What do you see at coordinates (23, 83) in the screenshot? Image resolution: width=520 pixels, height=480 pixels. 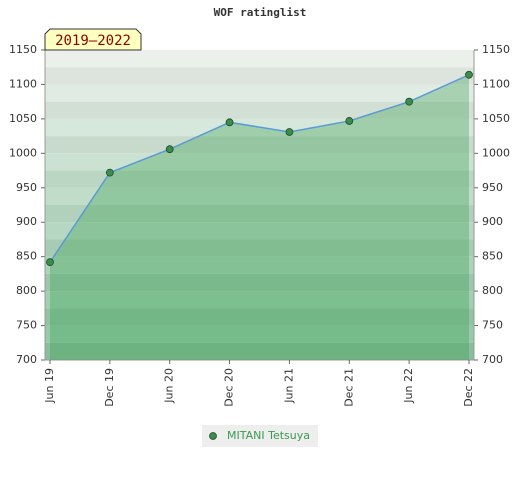 I see `y-tick-label: 1100` at bounding box center [23, 83].